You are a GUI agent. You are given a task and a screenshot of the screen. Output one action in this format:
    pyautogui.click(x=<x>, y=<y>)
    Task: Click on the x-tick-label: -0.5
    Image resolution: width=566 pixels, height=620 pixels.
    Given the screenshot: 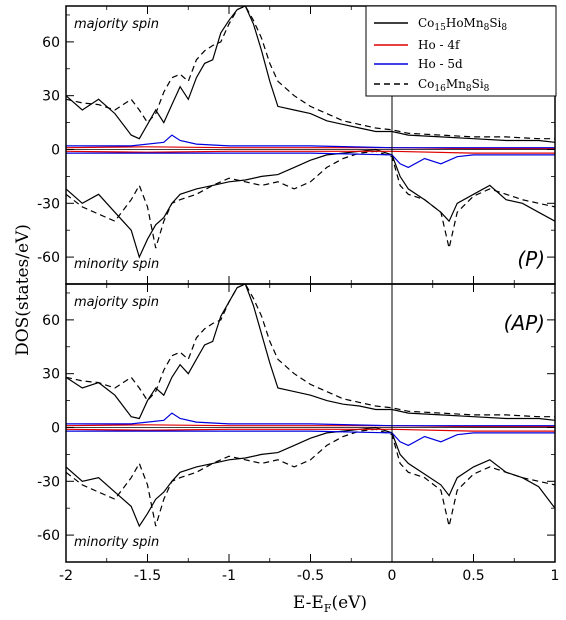 What is the action you would take?
    pyautogui.click(x=310, y=576)
    